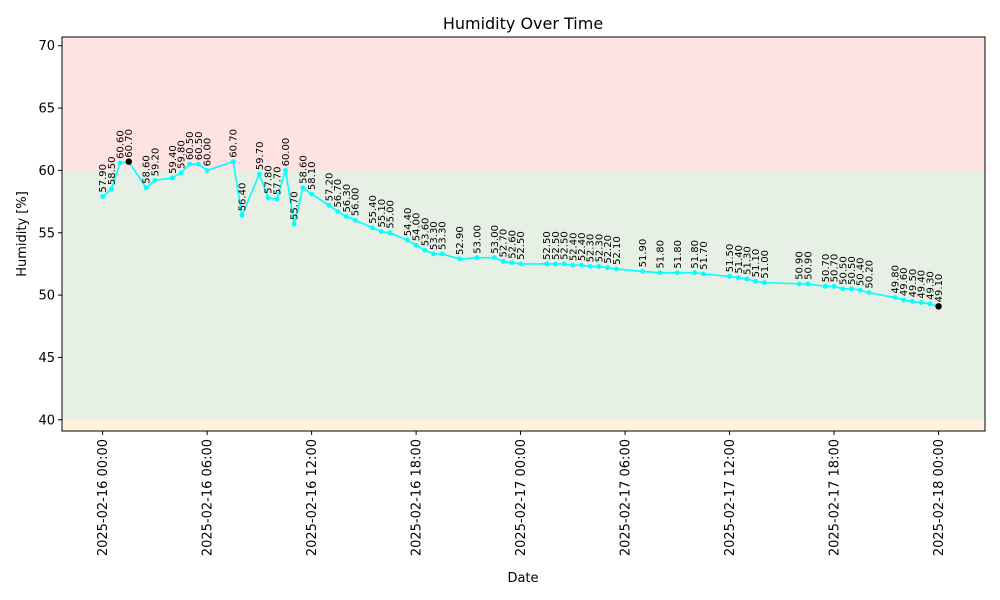  Describe the element at coordinates (46, 358) in the screenshot. I see `y-tick-label: 45` at that location.